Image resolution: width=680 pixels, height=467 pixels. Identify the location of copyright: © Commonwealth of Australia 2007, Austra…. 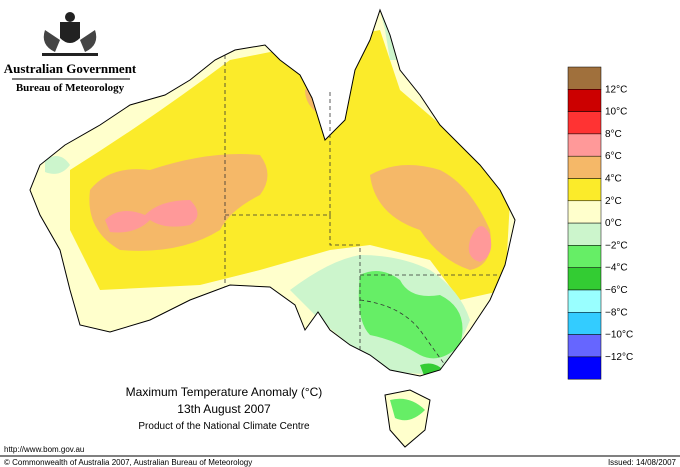
(128, 462).